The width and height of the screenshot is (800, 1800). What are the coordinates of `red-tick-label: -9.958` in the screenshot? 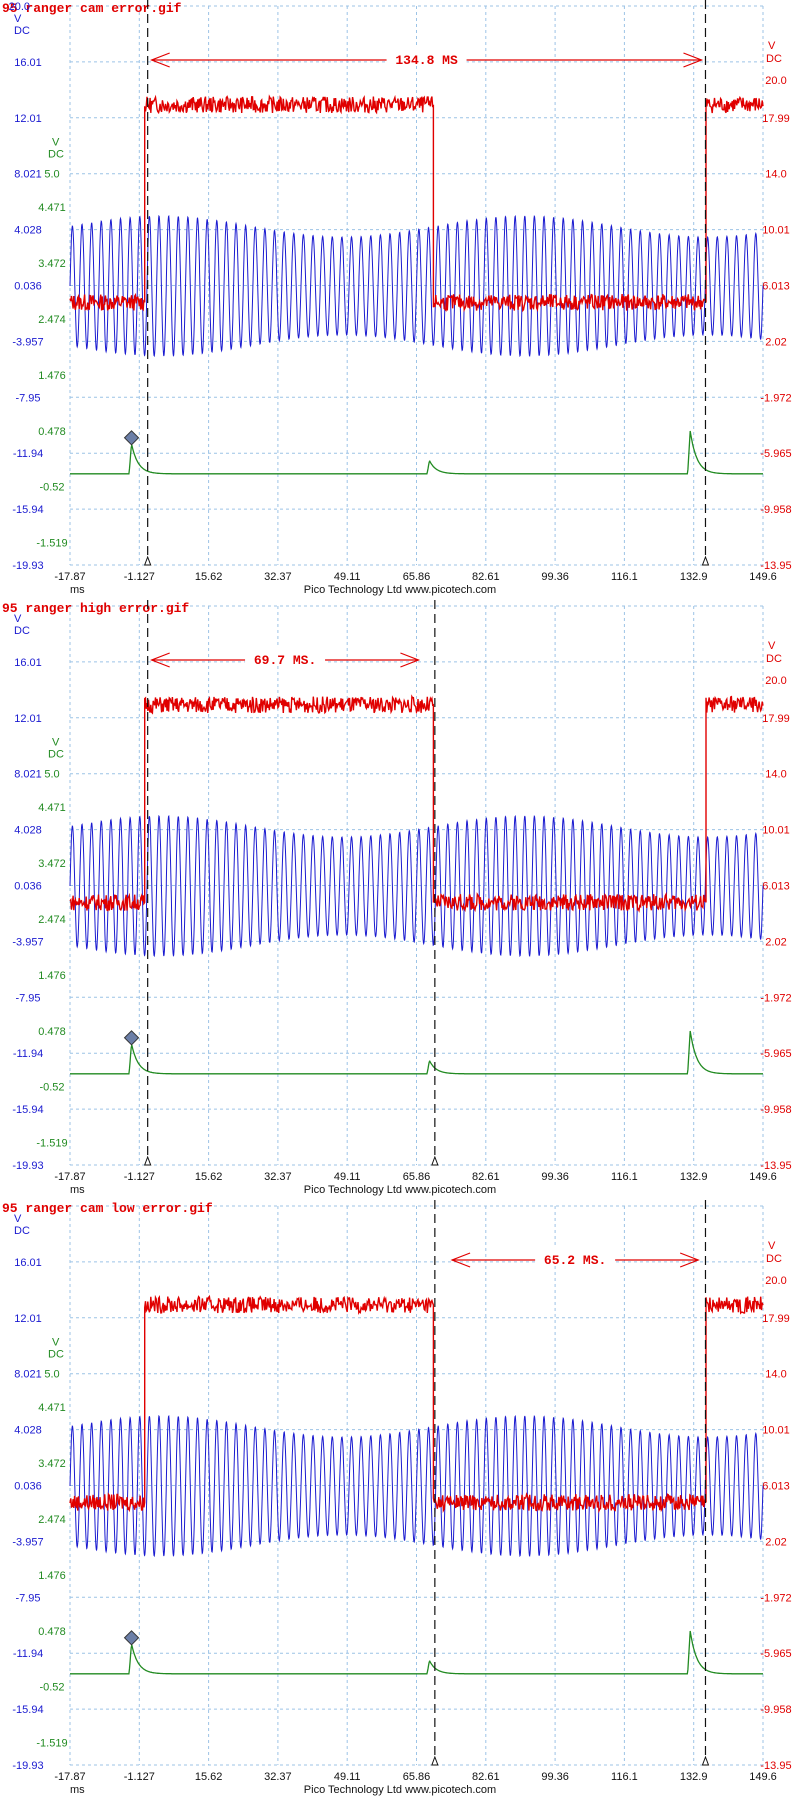 It's located at (775, 510).